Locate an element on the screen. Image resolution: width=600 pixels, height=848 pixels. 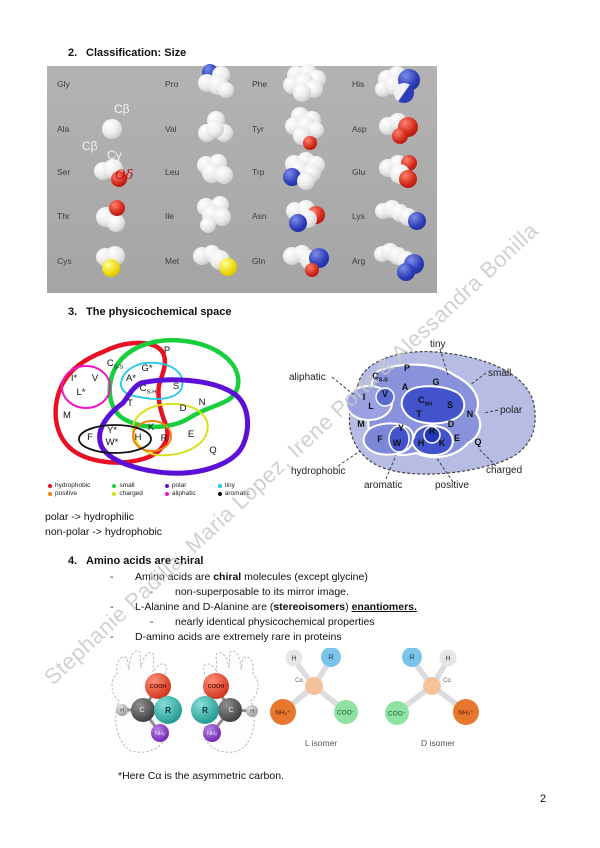
legend-item: aromatic is located at coordinates (233, 493).